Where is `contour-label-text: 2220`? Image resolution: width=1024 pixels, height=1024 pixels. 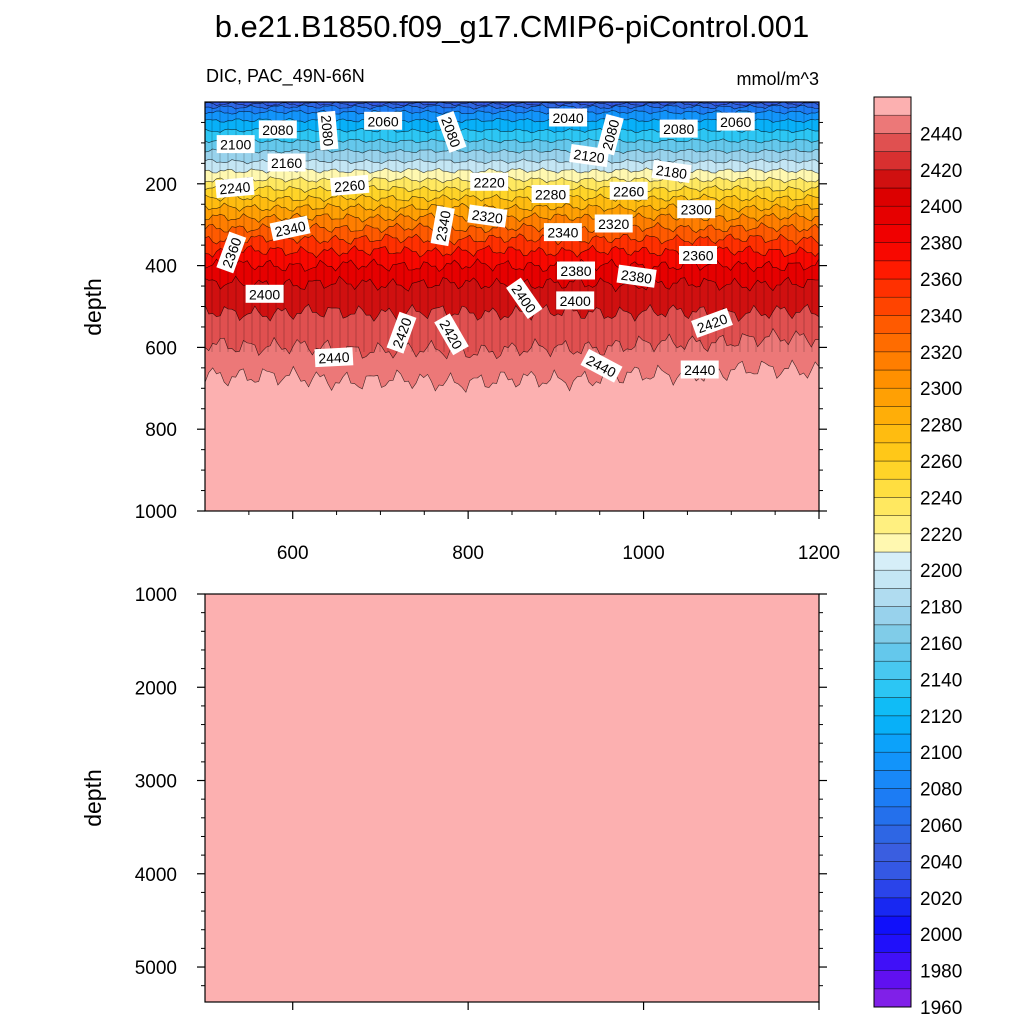
contour-label-text: 2220 is located at coordinates (489, 182).